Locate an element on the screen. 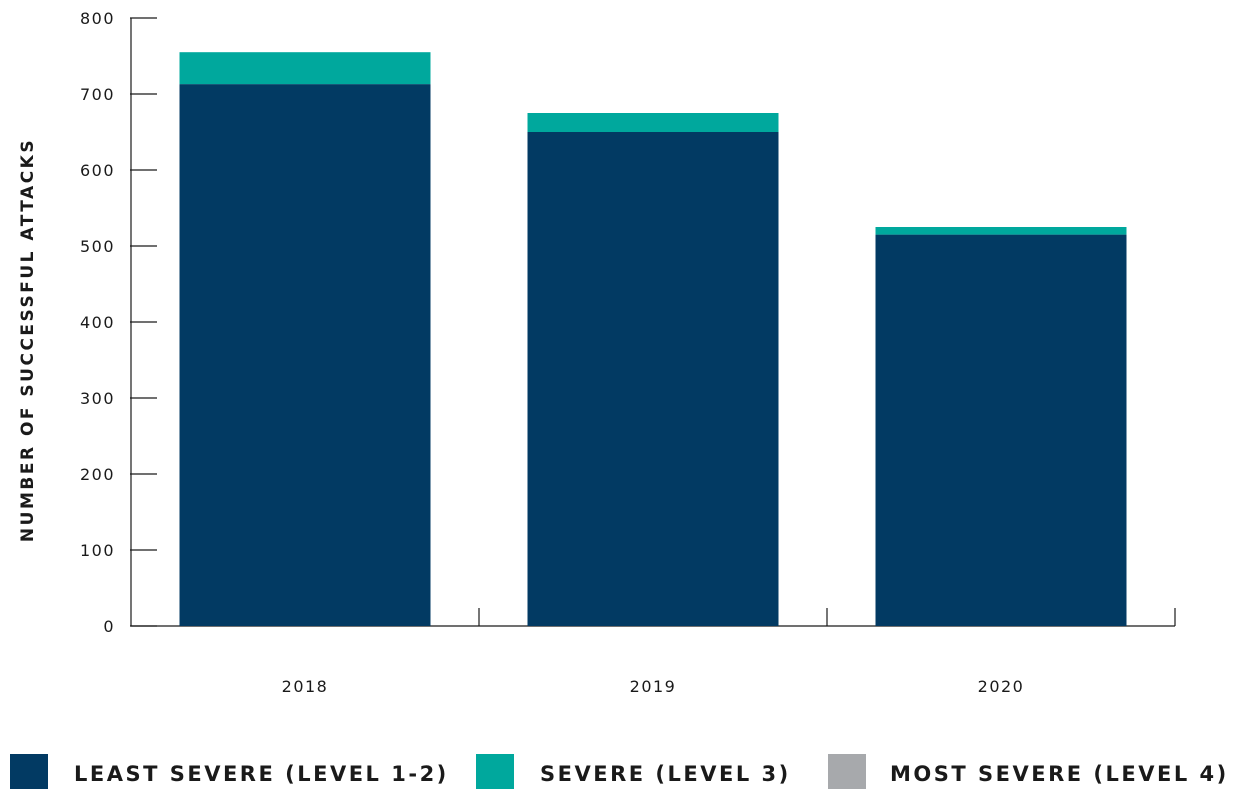 This screenshot has height=789, width=1251. y-tick-label: 800 is located at coordinates (97, 18).